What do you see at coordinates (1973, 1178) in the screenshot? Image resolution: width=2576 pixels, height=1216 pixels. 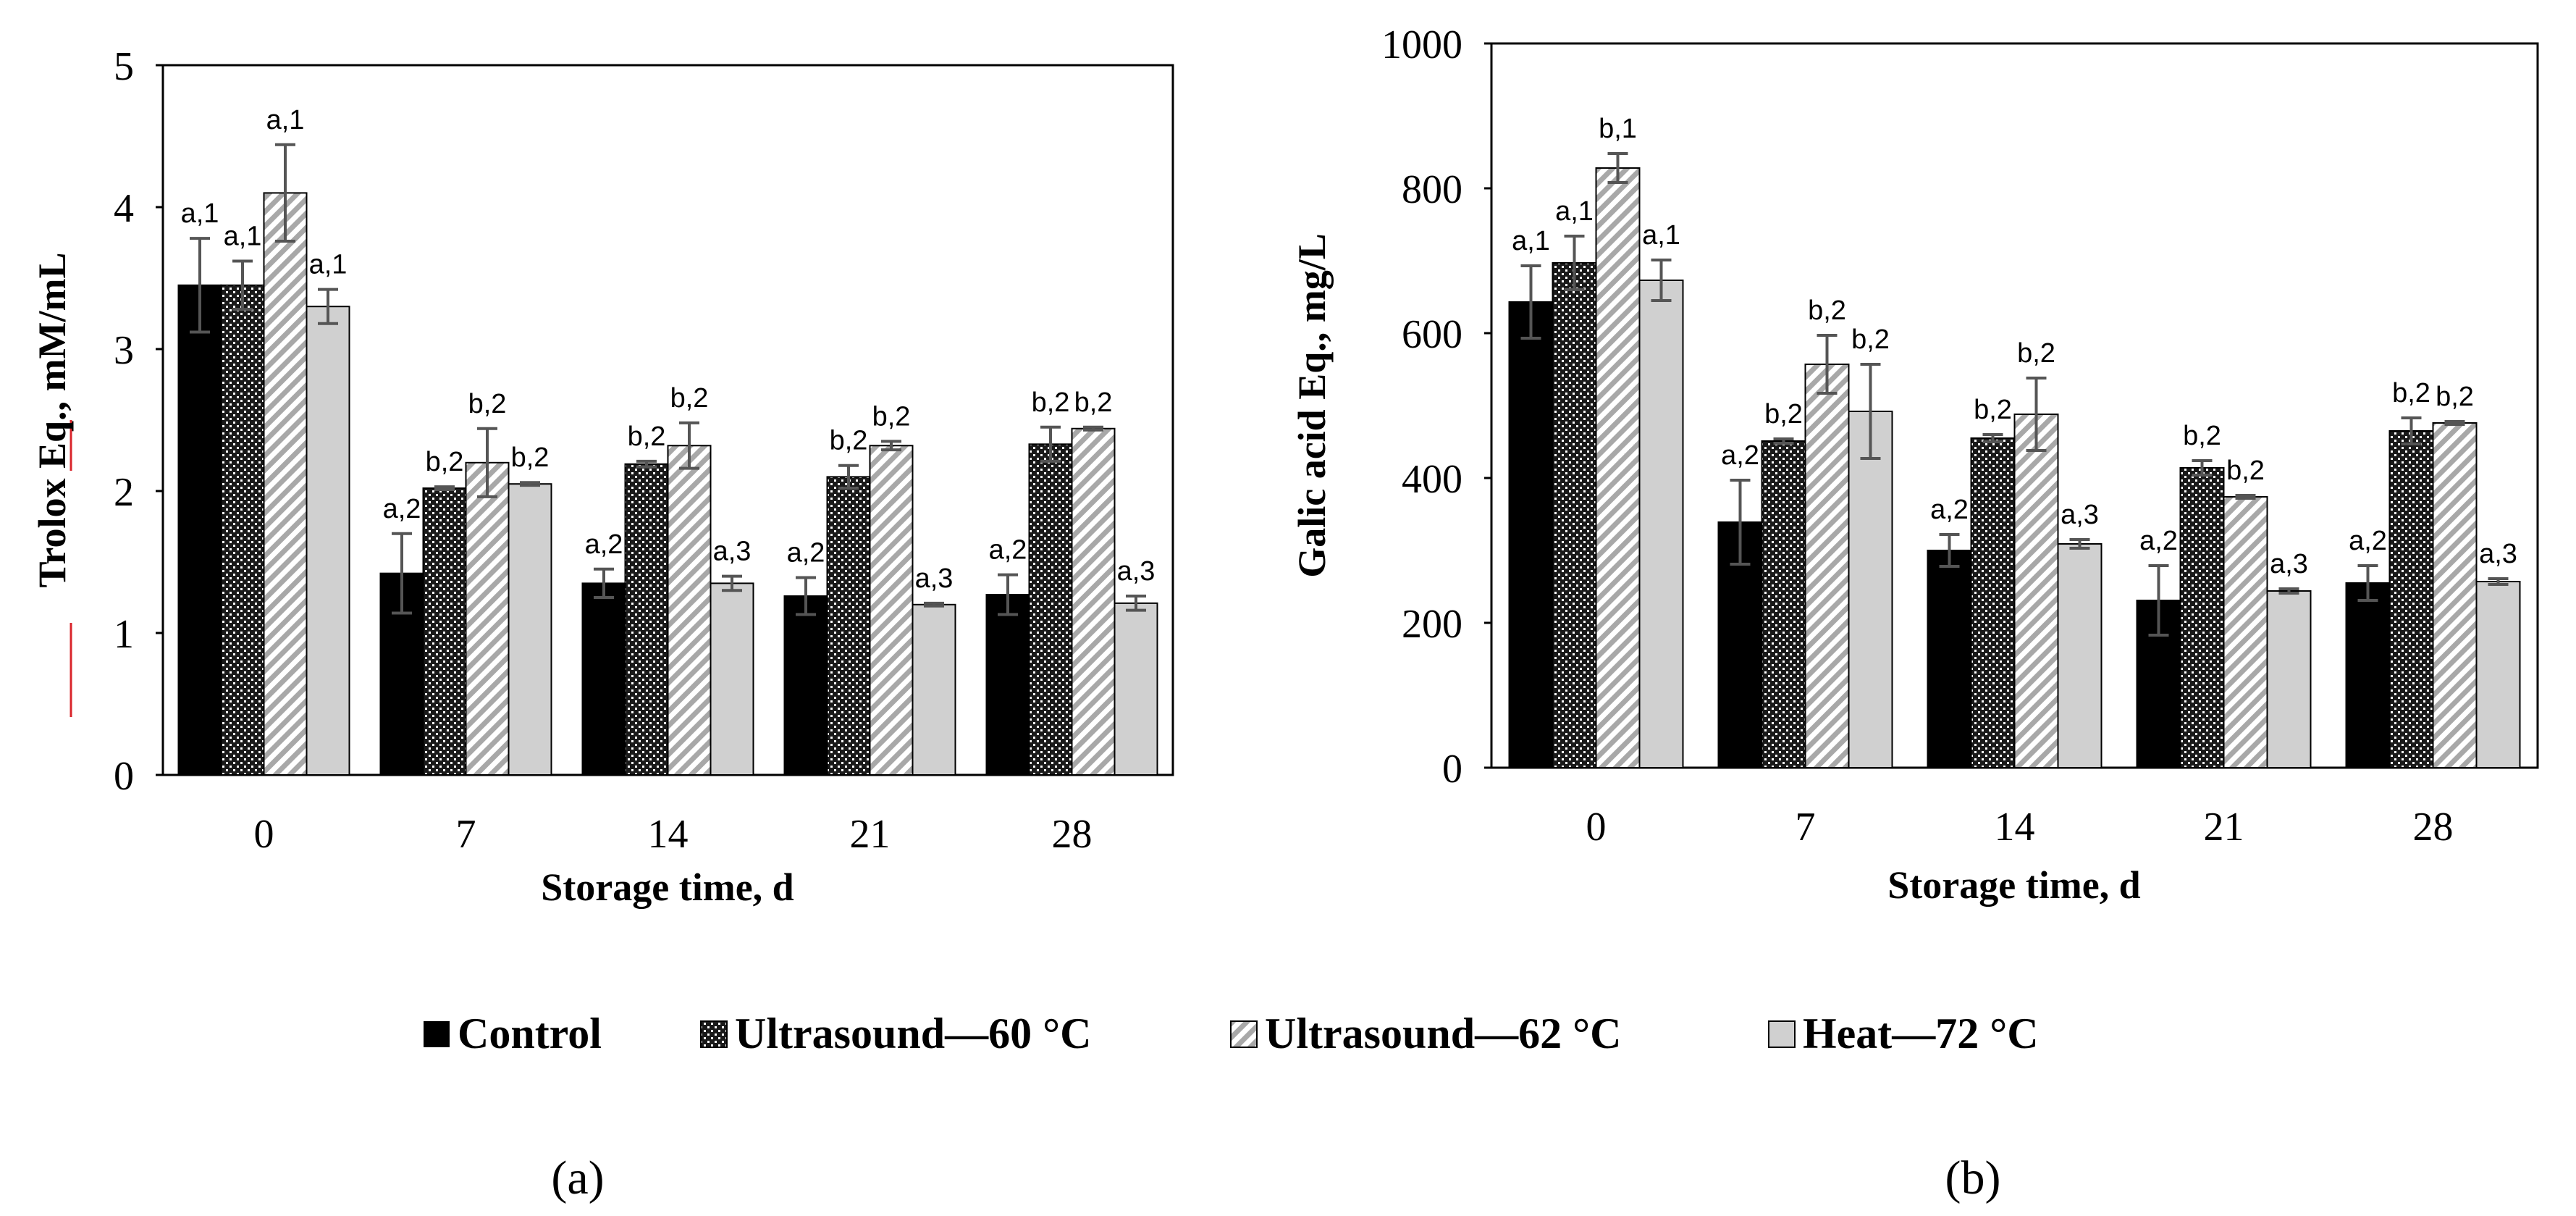 I see `panel-label-b: (b)` at bounding box center [1973, 1178].